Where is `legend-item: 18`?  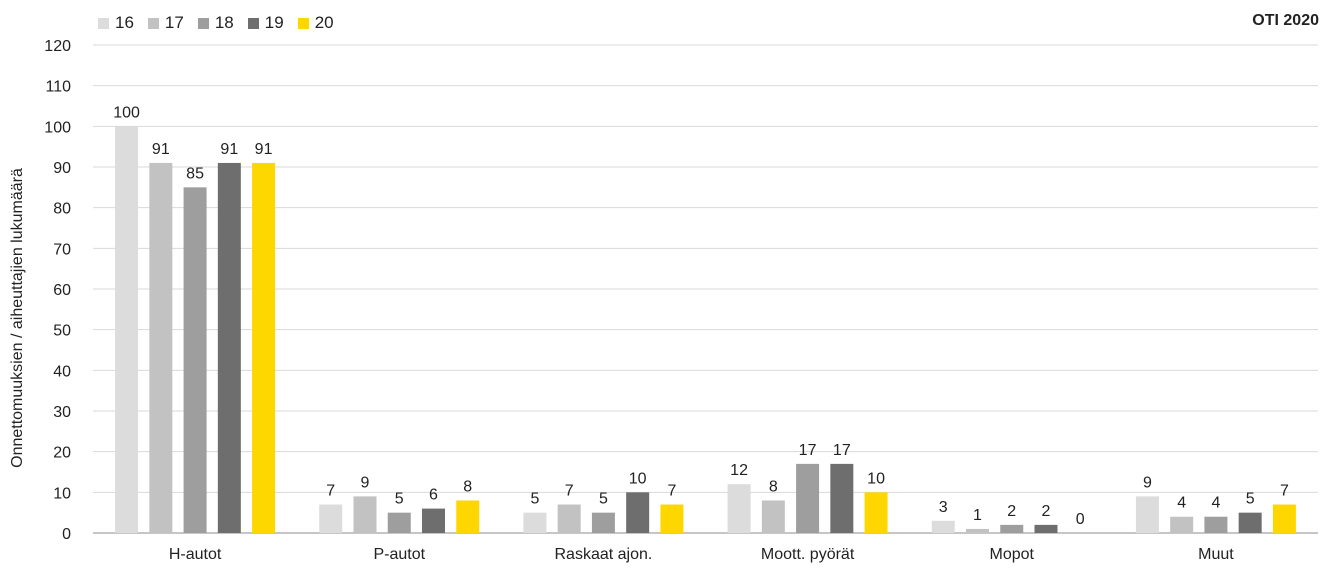
legend-item: 18 is located at coordinates (215, 23).